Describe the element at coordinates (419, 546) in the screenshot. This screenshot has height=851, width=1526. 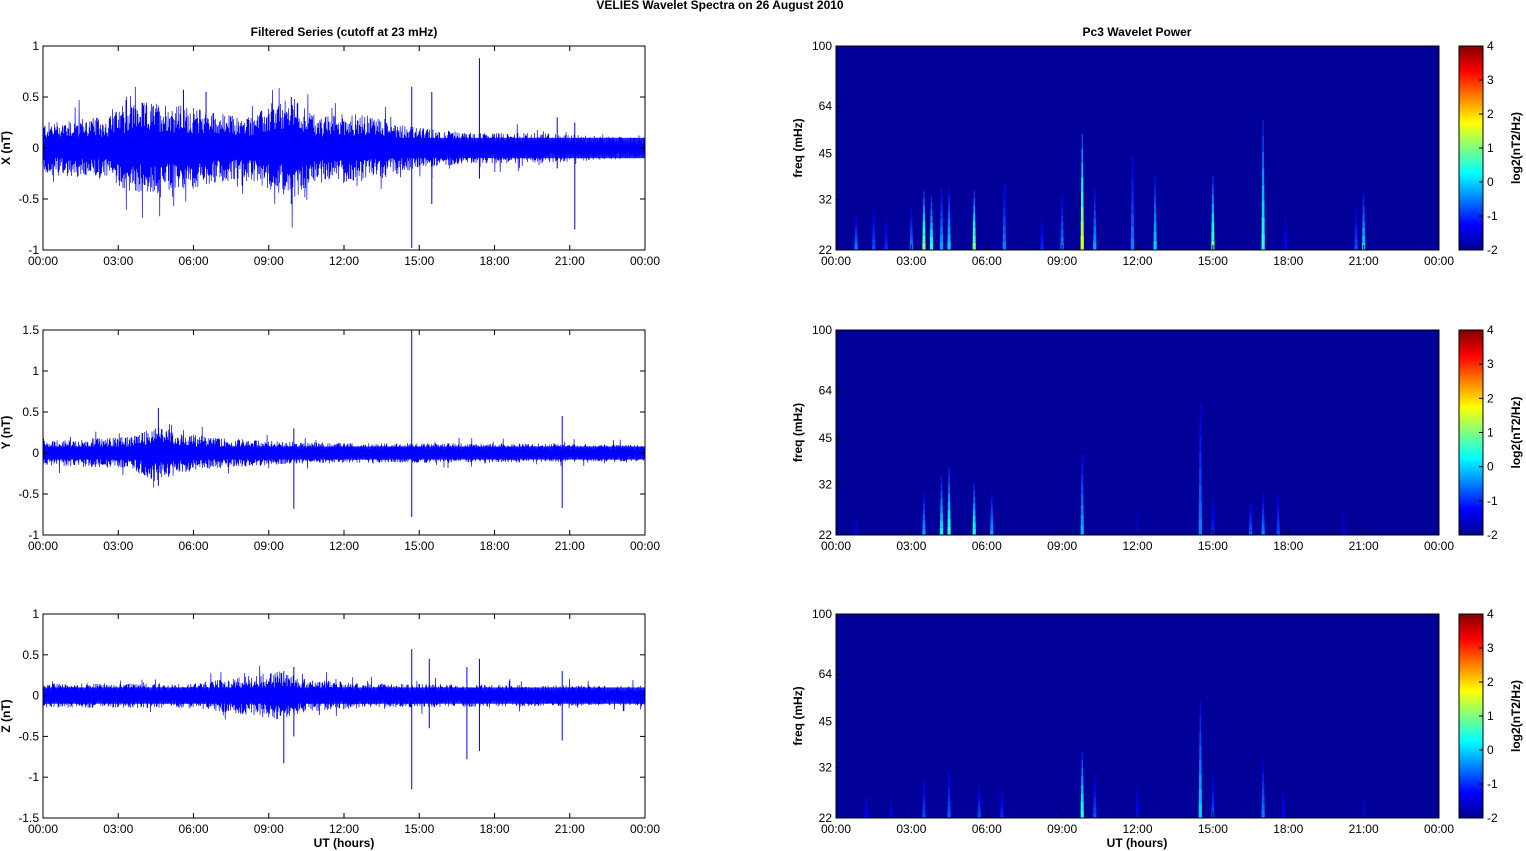
I see `x-tick-label: 15:00` at that location.